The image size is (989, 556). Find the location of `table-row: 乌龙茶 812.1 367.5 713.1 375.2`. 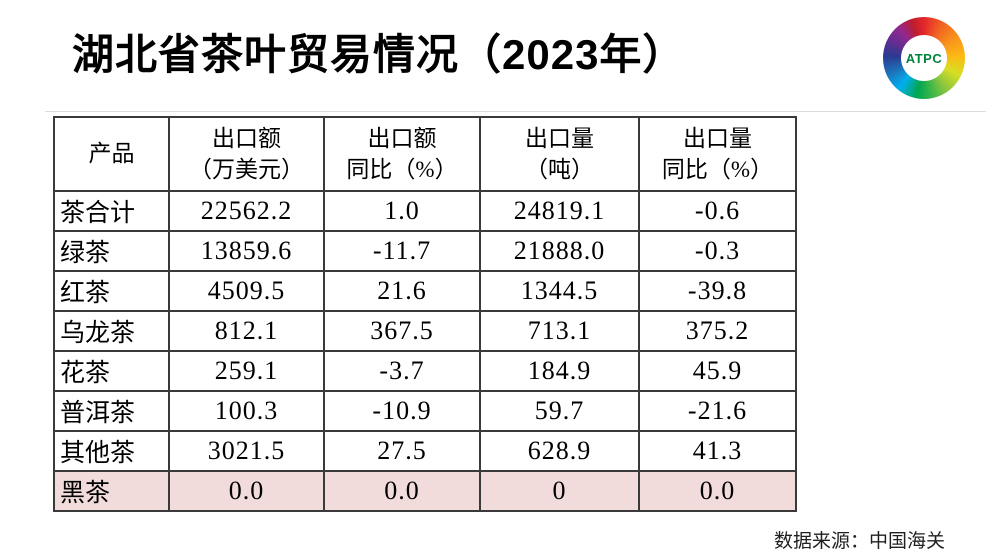

table-row: 乌龙茶 812.1 367.5 713.1 375.2 is located at coordinates (425, 331).